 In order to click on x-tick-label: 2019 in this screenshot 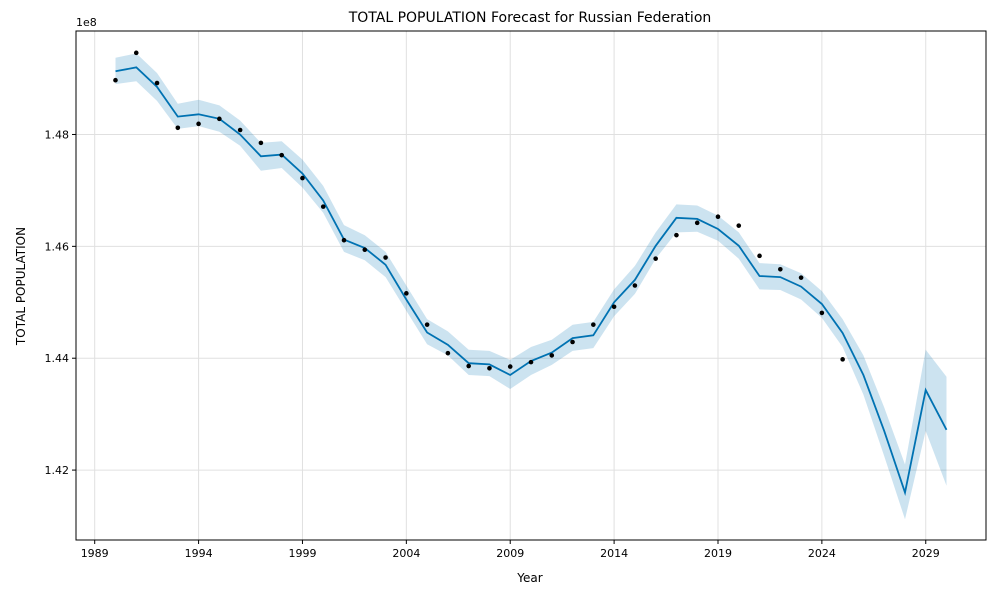, I will do `click(718, 553)`.